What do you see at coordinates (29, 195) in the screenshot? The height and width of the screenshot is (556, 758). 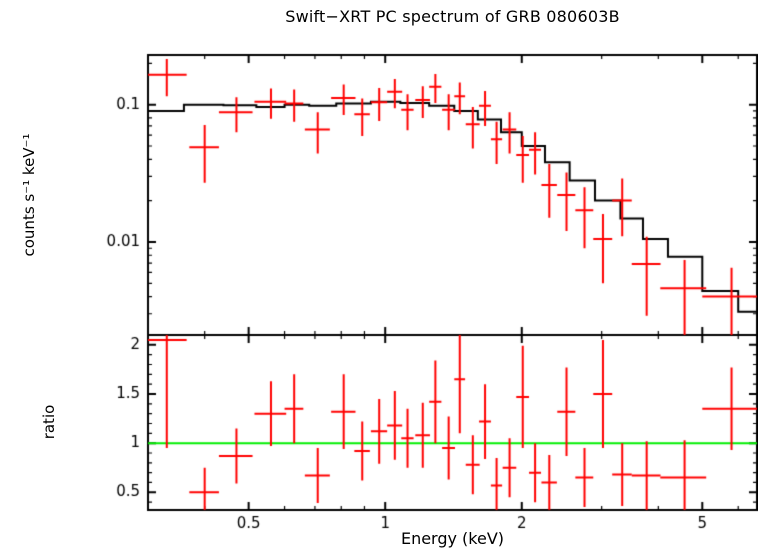 I see `counts-axis-label: counts s⁻¹ keV⁻¹` at bounding box center [29, 195].